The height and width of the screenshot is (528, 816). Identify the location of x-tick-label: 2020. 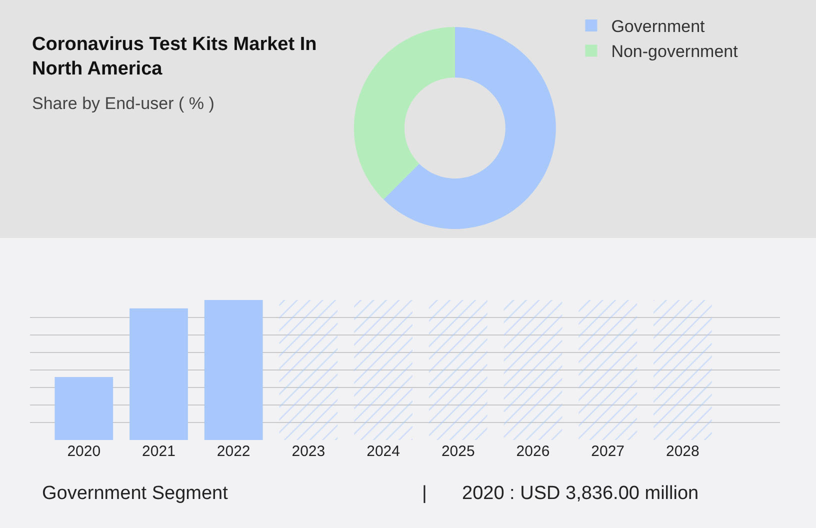
(84, 451).